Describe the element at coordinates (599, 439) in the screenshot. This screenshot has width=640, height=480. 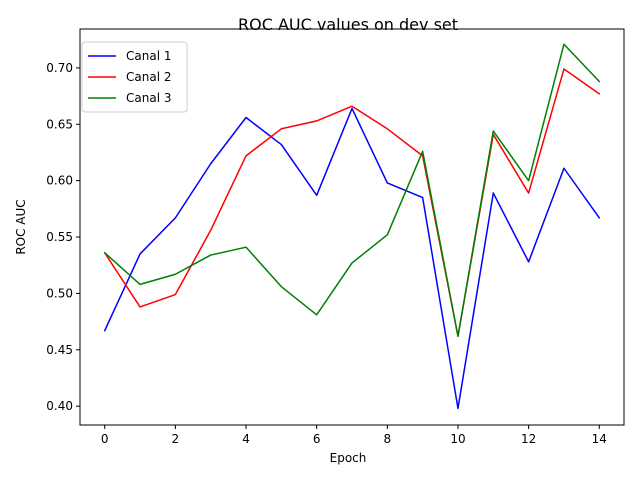
I see `x-tick-label: 14` at that location.